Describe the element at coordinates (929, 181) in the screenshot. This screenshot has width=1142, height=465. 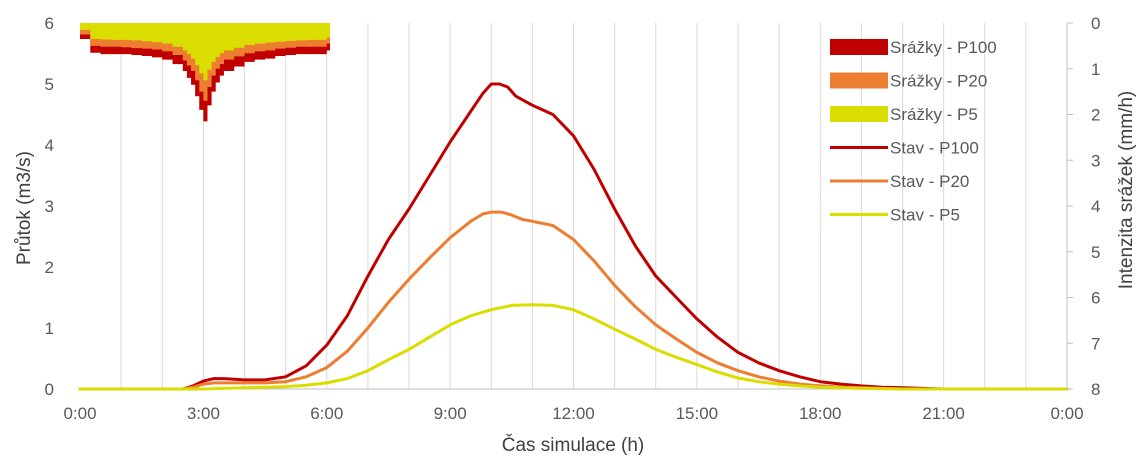
I see `legend-label: Stav - P20` at that location.